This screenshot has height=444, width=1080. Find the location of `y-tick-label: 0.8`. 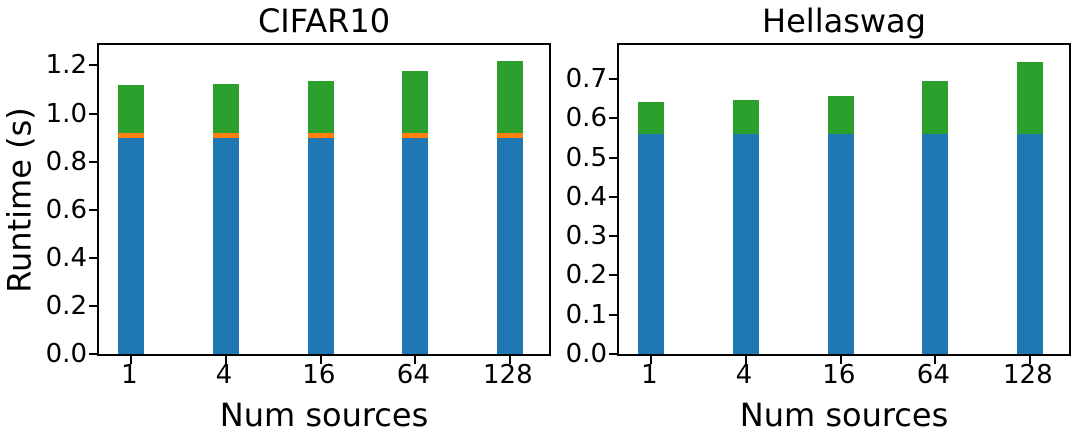

y-tick-label: 0.8 is located at coordinates (66, 161).